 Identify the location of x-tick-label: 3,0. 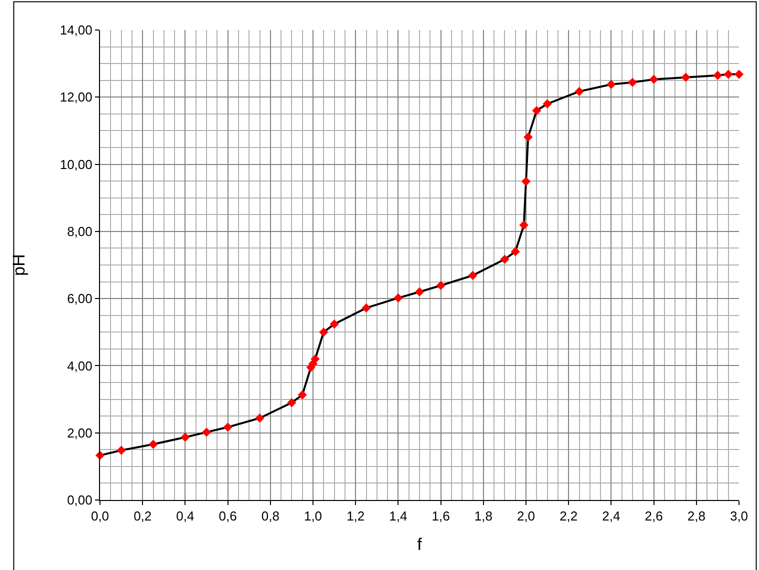
(739, 516).